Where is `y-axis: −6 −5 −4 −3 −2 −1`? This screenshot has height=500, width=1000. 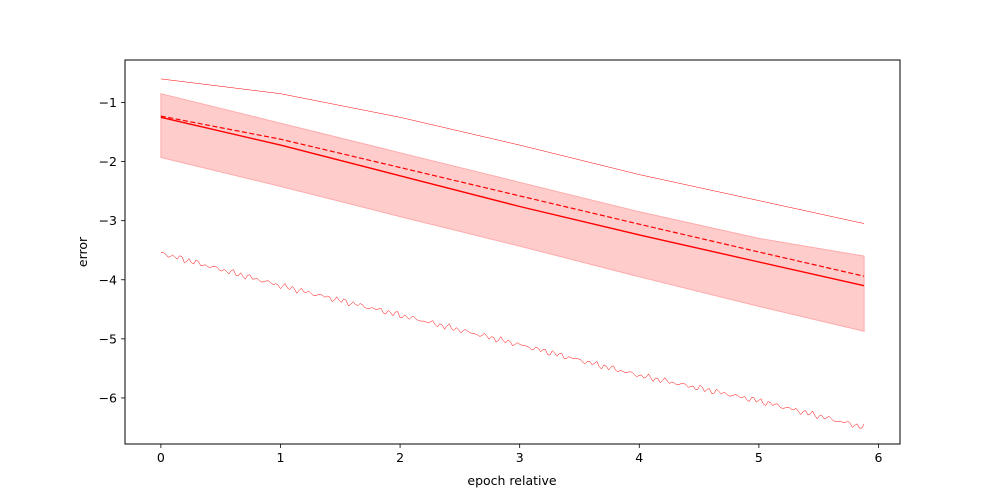
y-axis: −6 −5 −4 −3 −2 −1 is located at coordinates (112, 250).